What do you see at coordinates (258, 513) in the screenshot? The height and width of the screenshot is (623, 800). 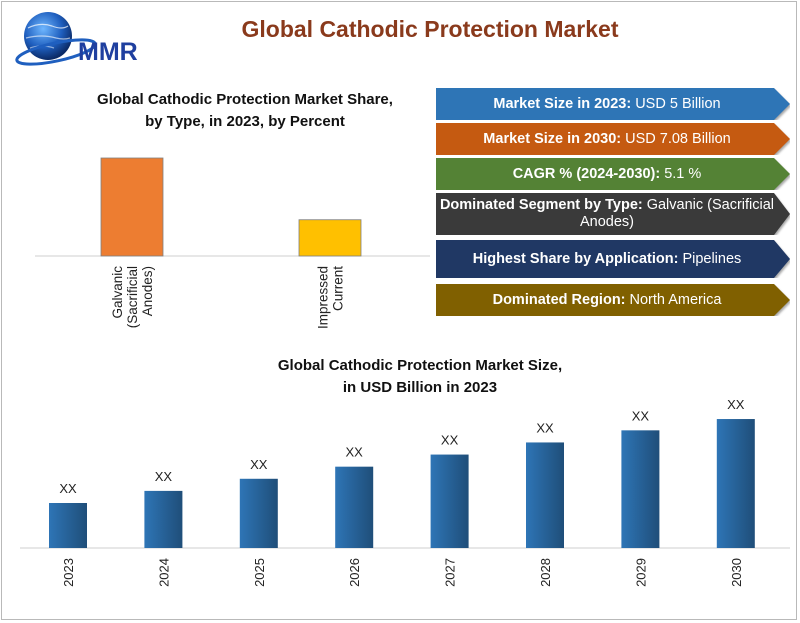 I see `bar-2025` at bounding box center [258, 513].